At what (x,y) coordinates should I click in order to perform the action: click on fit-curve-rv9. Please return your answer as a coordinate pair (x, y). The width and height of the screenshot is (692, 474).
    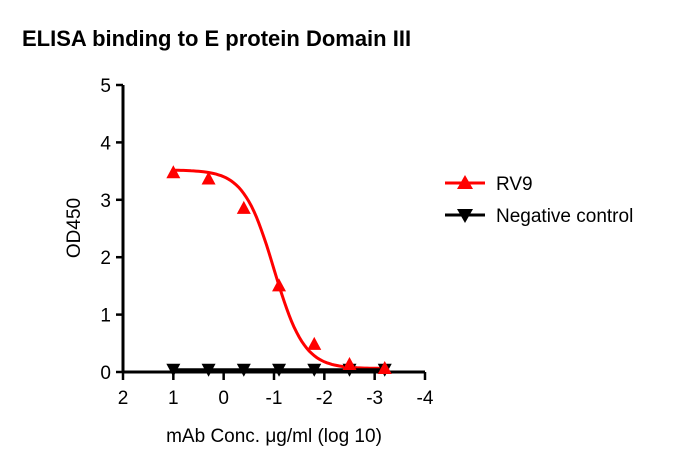
    Looking at the image, I should click on (279, 269).